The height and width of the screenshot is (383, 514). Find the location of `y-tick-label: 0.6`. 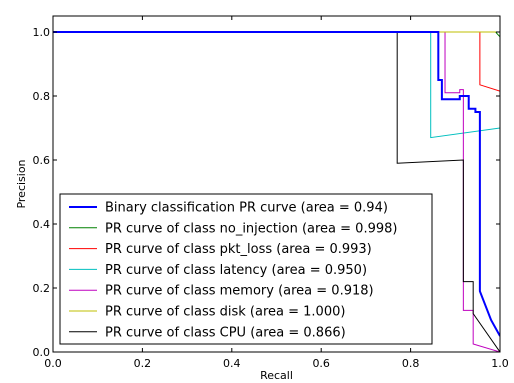

y-tick-label: 0.6 is located at coordinates (42, 160).